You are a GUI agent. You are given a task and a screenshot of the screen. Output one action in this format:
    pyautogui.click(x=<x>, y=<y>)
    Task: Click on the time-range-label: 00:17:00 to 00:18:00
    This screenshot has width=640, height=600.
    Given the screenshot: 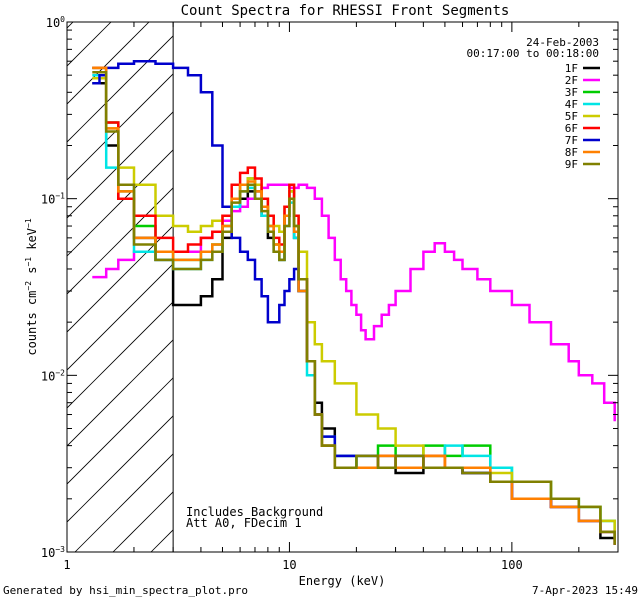 What is the action you would take?
    pyautogui.click(x=533, y=53)
    